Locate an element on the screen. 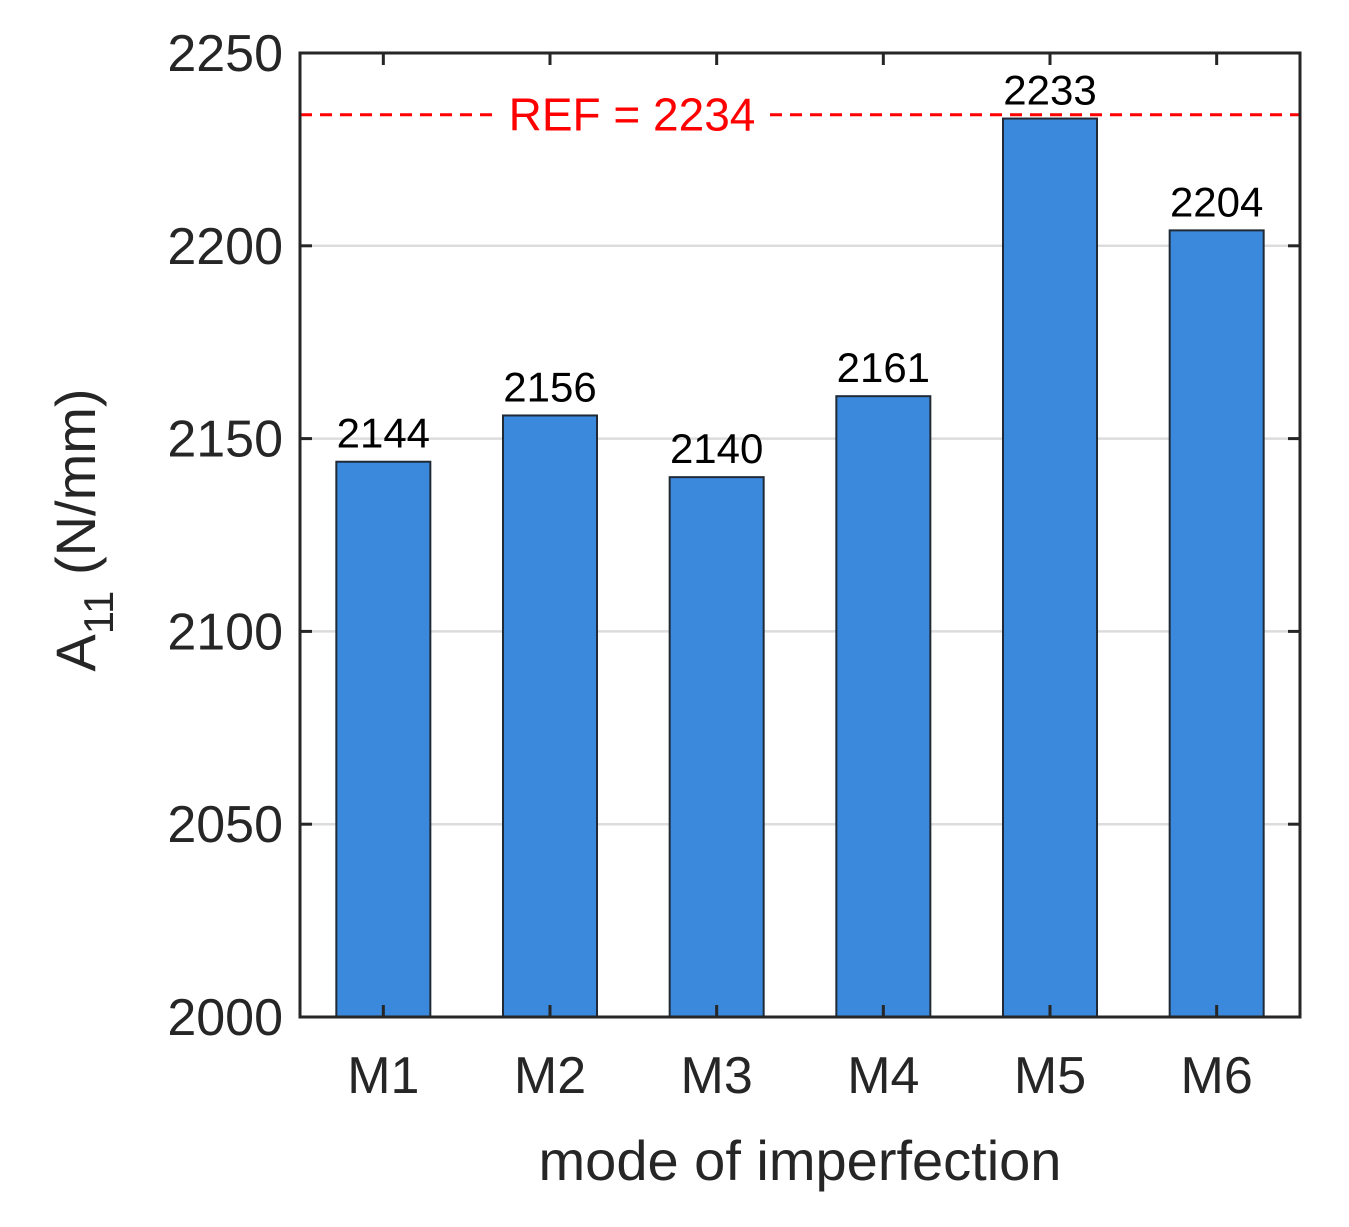  x-tick-label: M1 is located at coordinates (383, 1076).